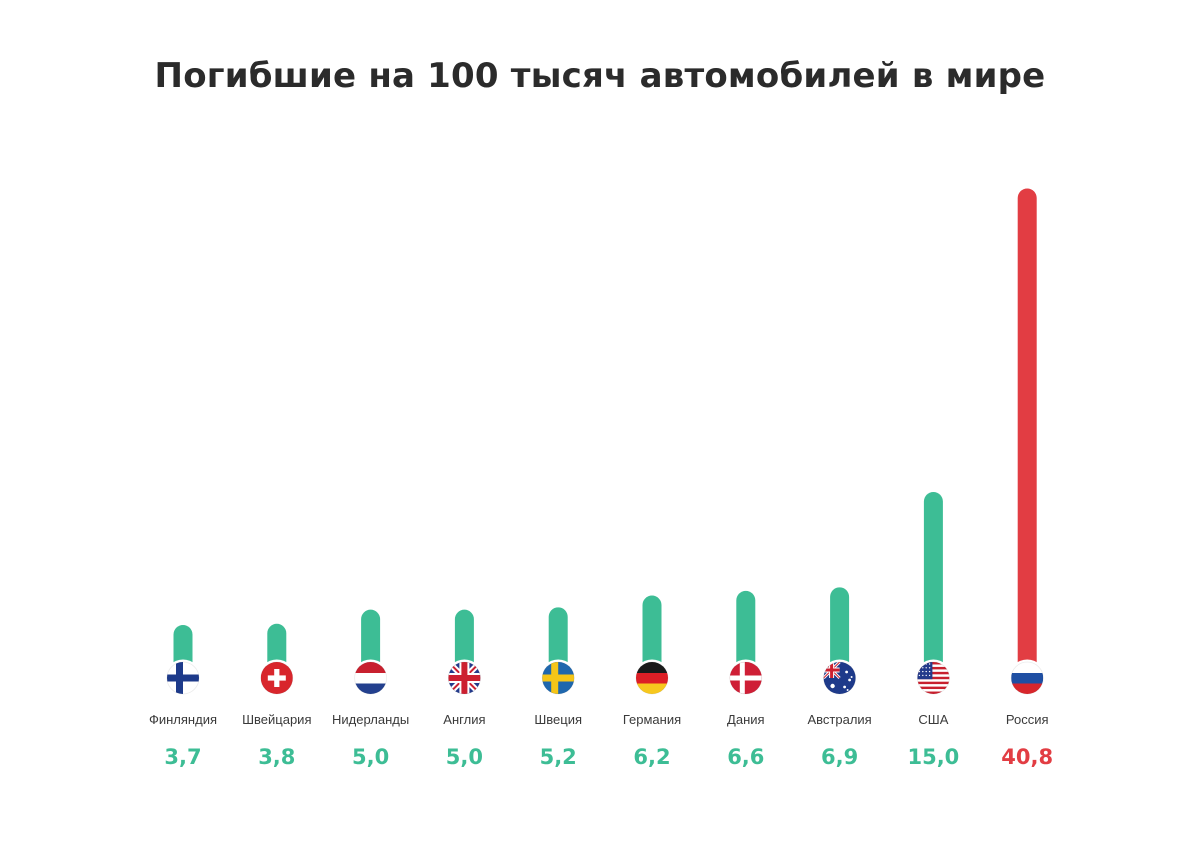 This screenshot has width=1200, height=848. I want to click on country-label-netherlands: Нидерланды, so click(370, 719).